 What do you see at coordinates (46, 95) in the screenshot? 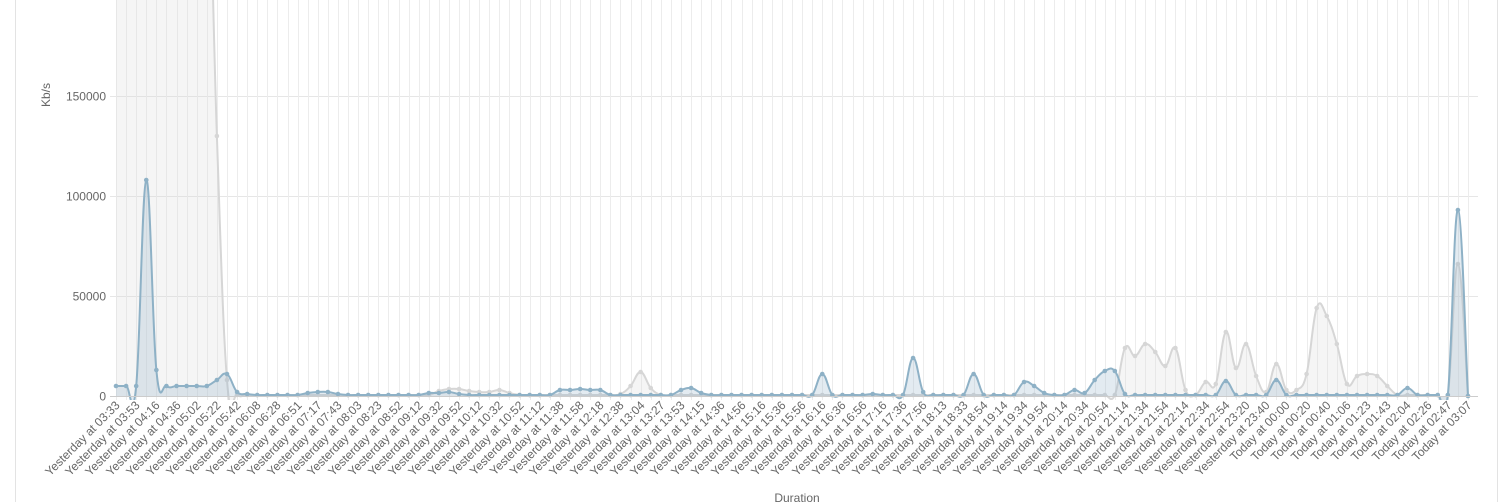
I see `y-axis-label: Kb/s` at bounding box center [46, 95].